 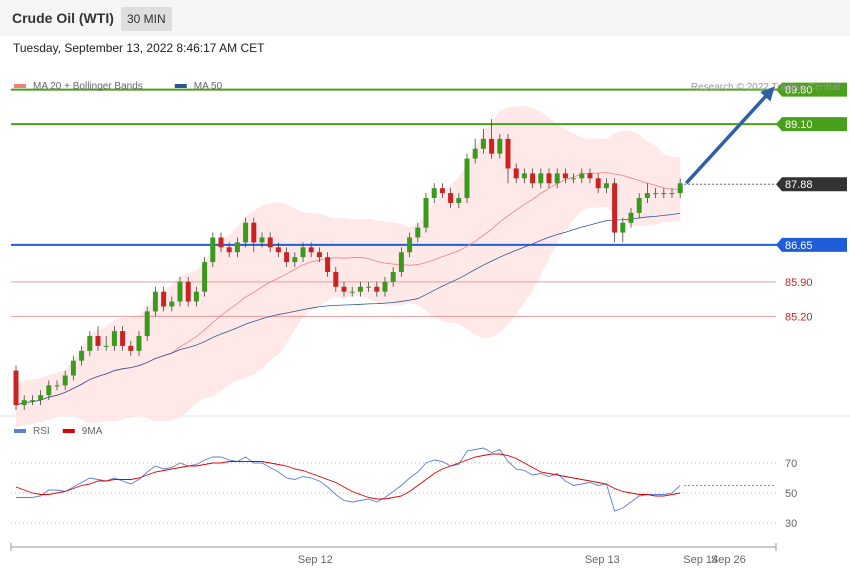 I want to click on credit-text: Research © 2022 Trading Central, so click(x=765, y=87).